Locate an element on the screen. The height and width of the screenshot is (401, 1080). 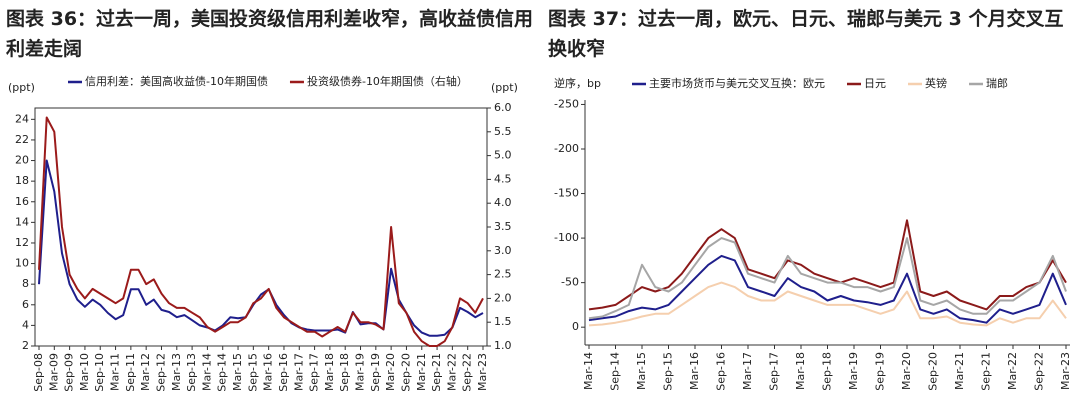
x-tick-label: Sep-08 is located at coordinates (38, 372).